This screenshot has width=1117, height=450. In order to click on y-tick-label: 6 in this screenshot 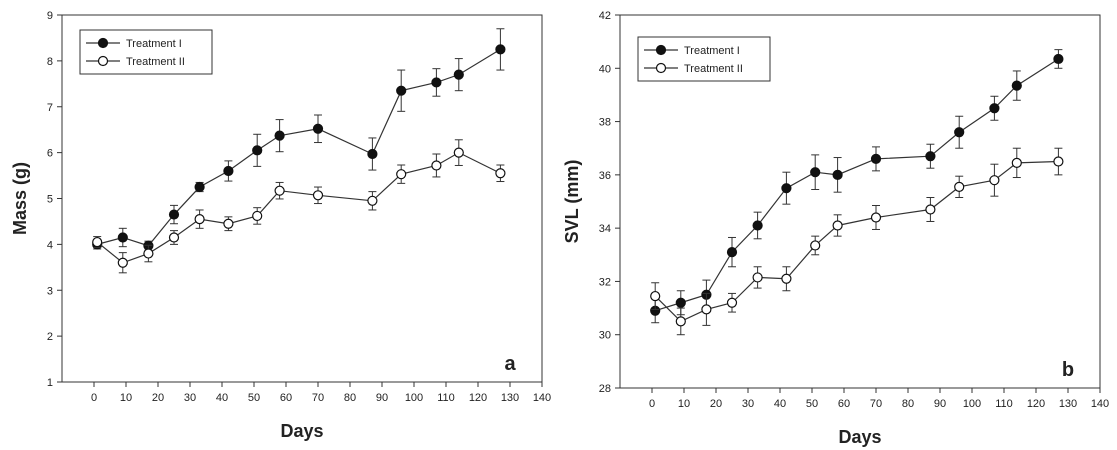, I will do `click(50, 154)`.